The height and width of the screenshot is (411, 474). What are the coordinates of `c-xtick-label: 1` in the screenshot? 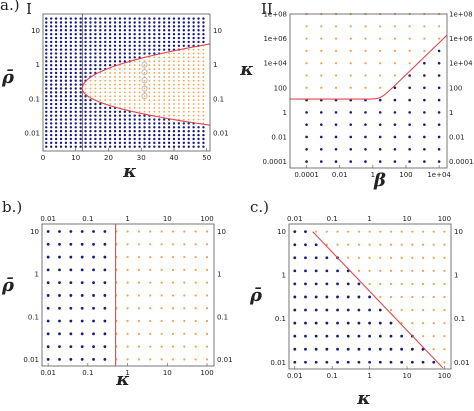 It's located at (369, 376).